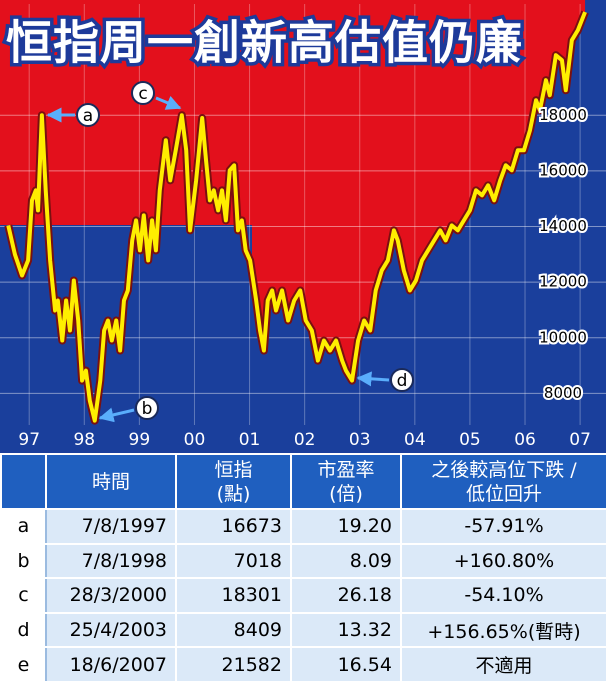  Describe the element at coordinates (503, 526) in the screenshot. I see `table-cell: -57.91%` at that location.